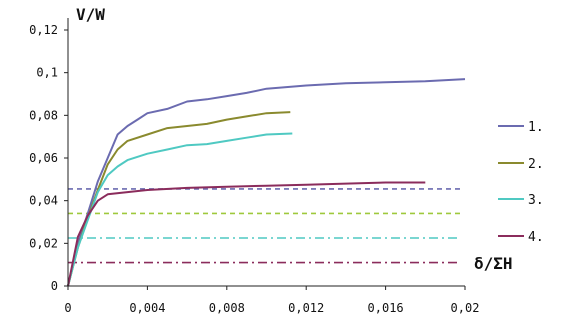  Describe the element at coordinates (521, 182) in the screenshot. I see `legend: 1. 2. 3. 4.` at that location.